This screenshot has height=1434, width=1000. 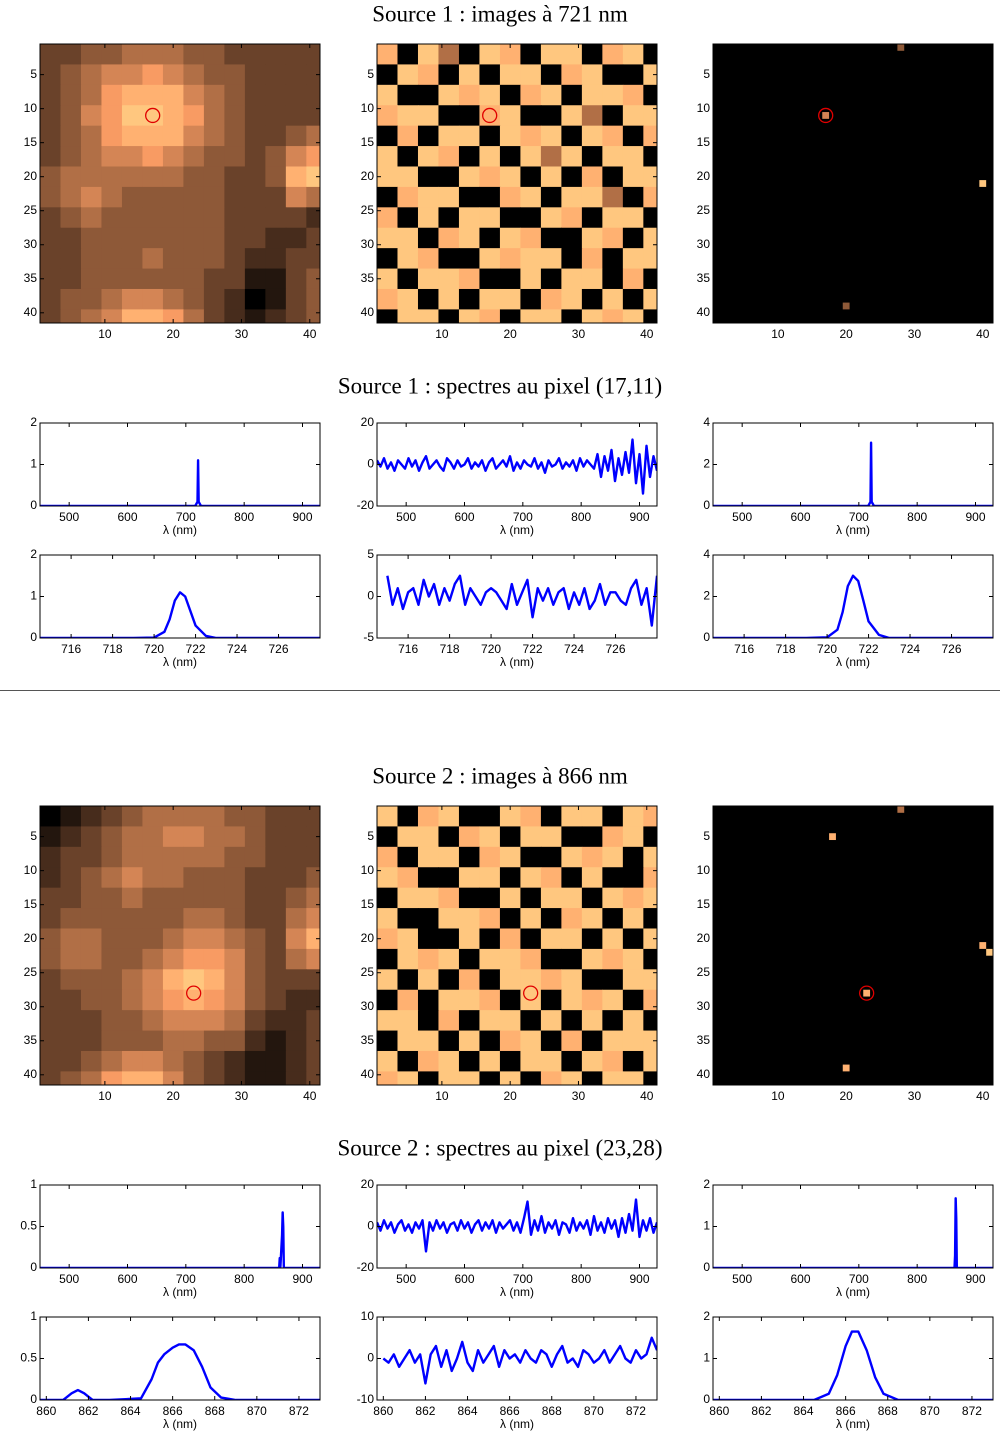 I want to click on y-tick-label: 25, so click(x=31, y=210).